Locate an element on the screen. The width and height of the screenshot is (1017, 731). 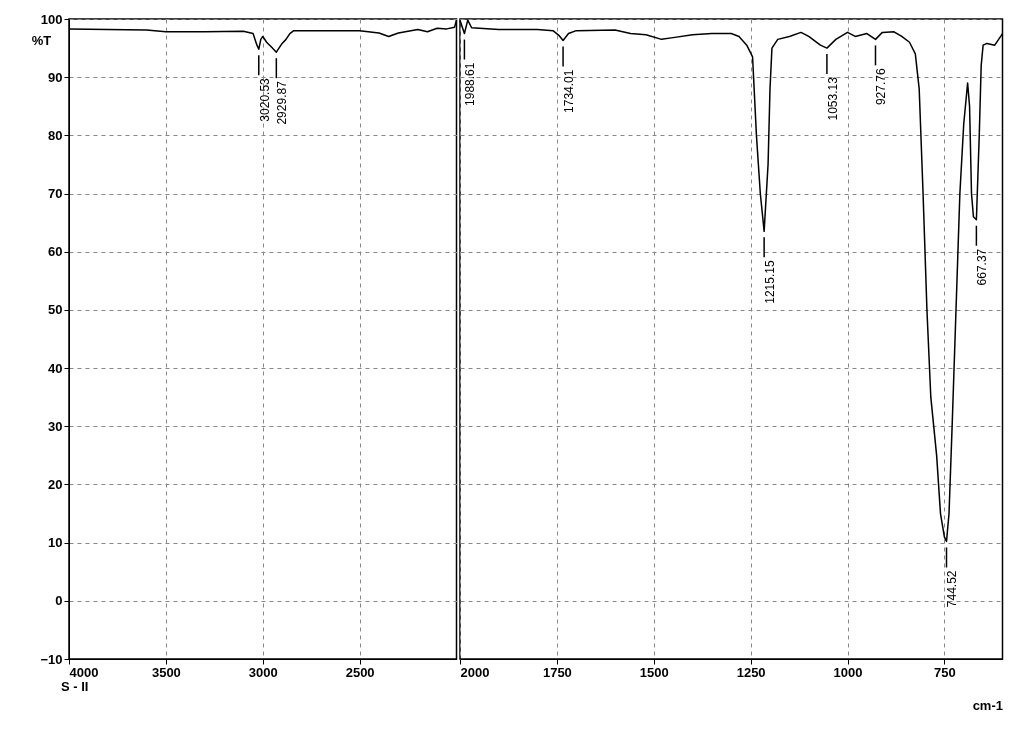
x-tick-label: 3500 is located at coordinates (166, 672).